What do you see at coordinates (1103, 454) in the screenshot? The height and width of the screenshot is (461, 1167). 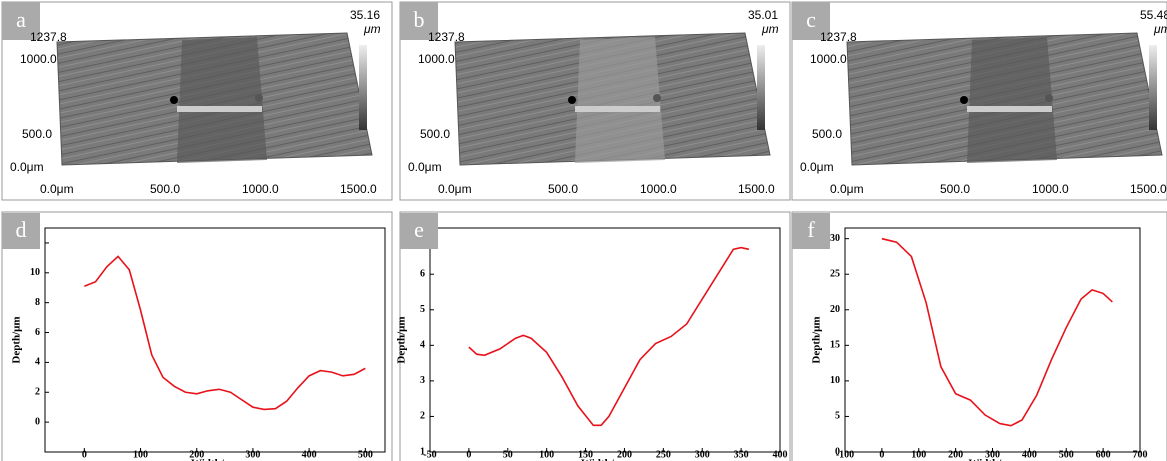 I see `x-tick-label: 600` at bounding box center [1103, 454].